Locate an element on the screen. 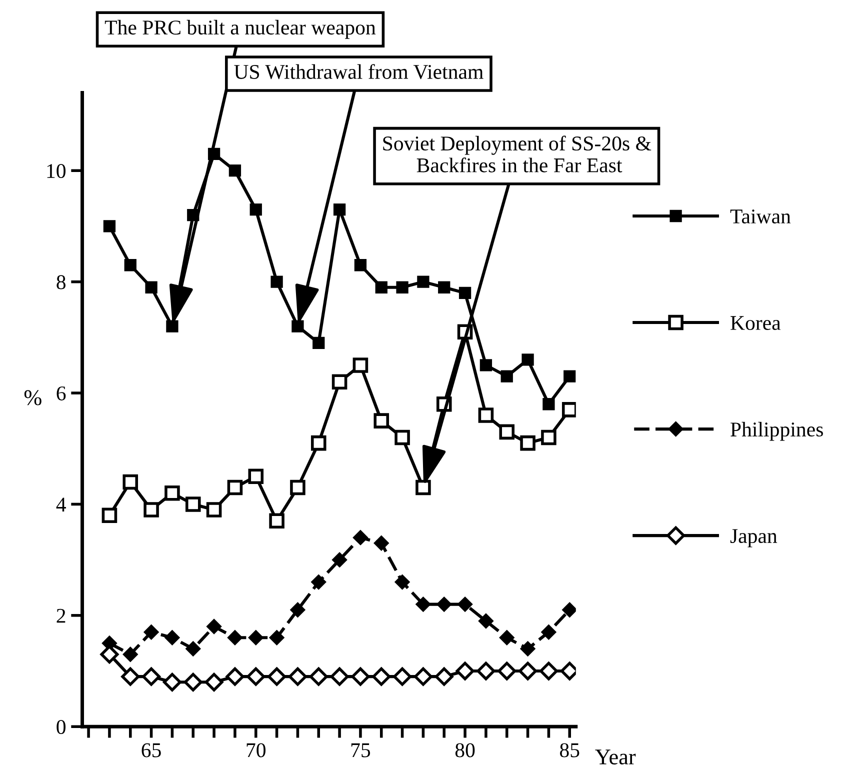 The height and width of the screenshot is (773, 866). y-tick-label: 8 is located at coordinates (61, 282).